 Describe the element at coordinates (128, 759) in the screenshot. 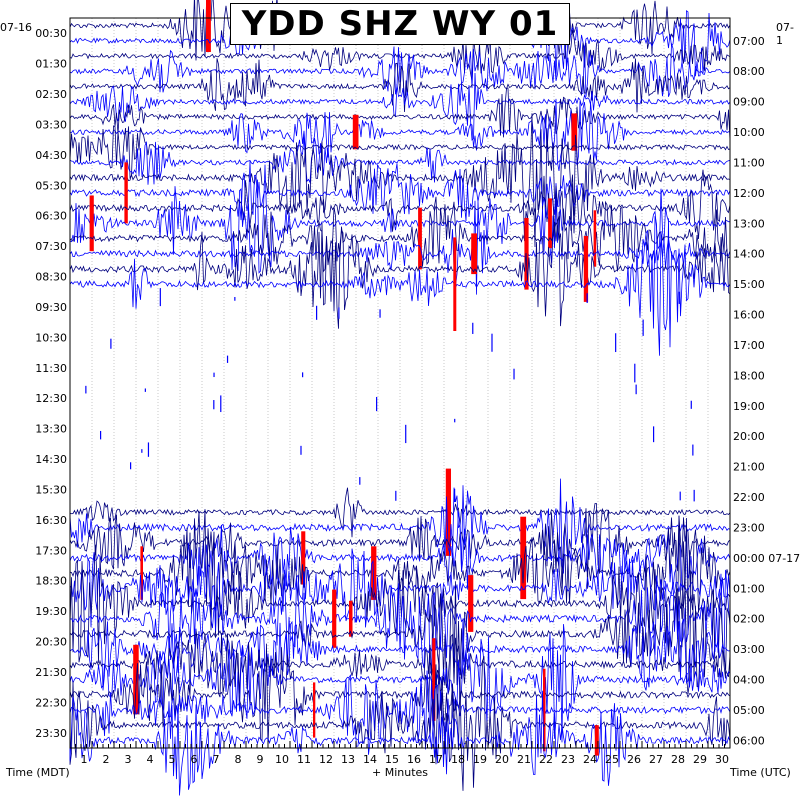

I see `x-tick-label: 3` at that location.